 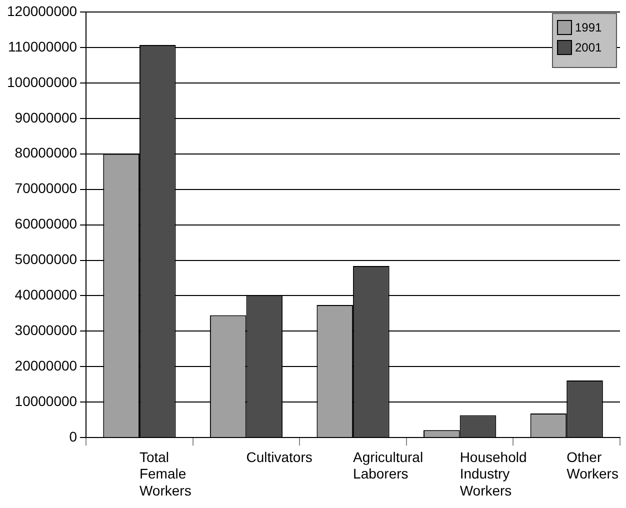 I want to click on x-tick-label: Other Workers, so click(x=592, y=465).